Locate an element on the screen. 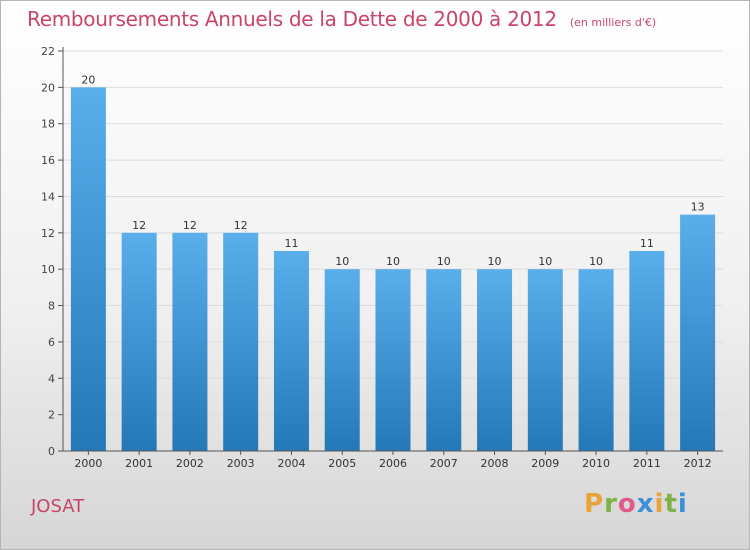 The width and height of the screenshot is (750, 550). commune-name: JOSAT is located at coordinates (58, 506).